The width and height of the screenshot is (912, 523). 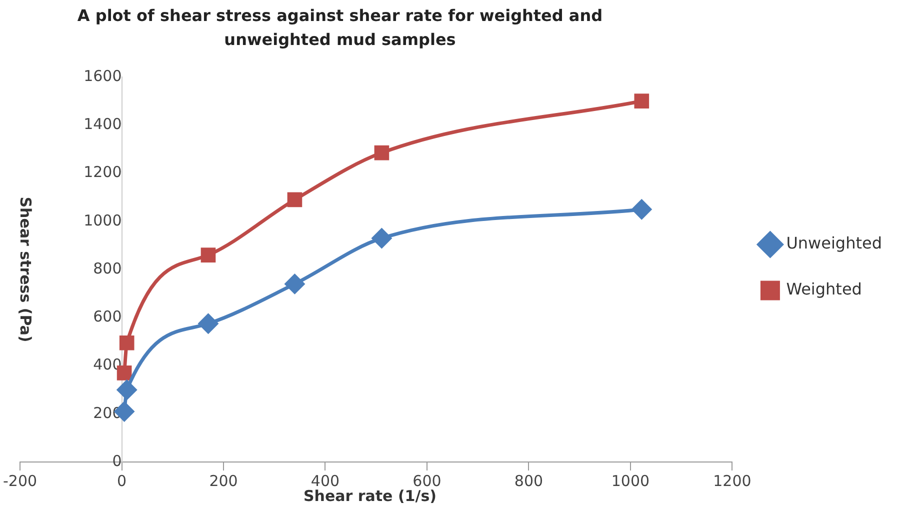 I want to click on y-tick-label: 0, so click(x=117, y=461).